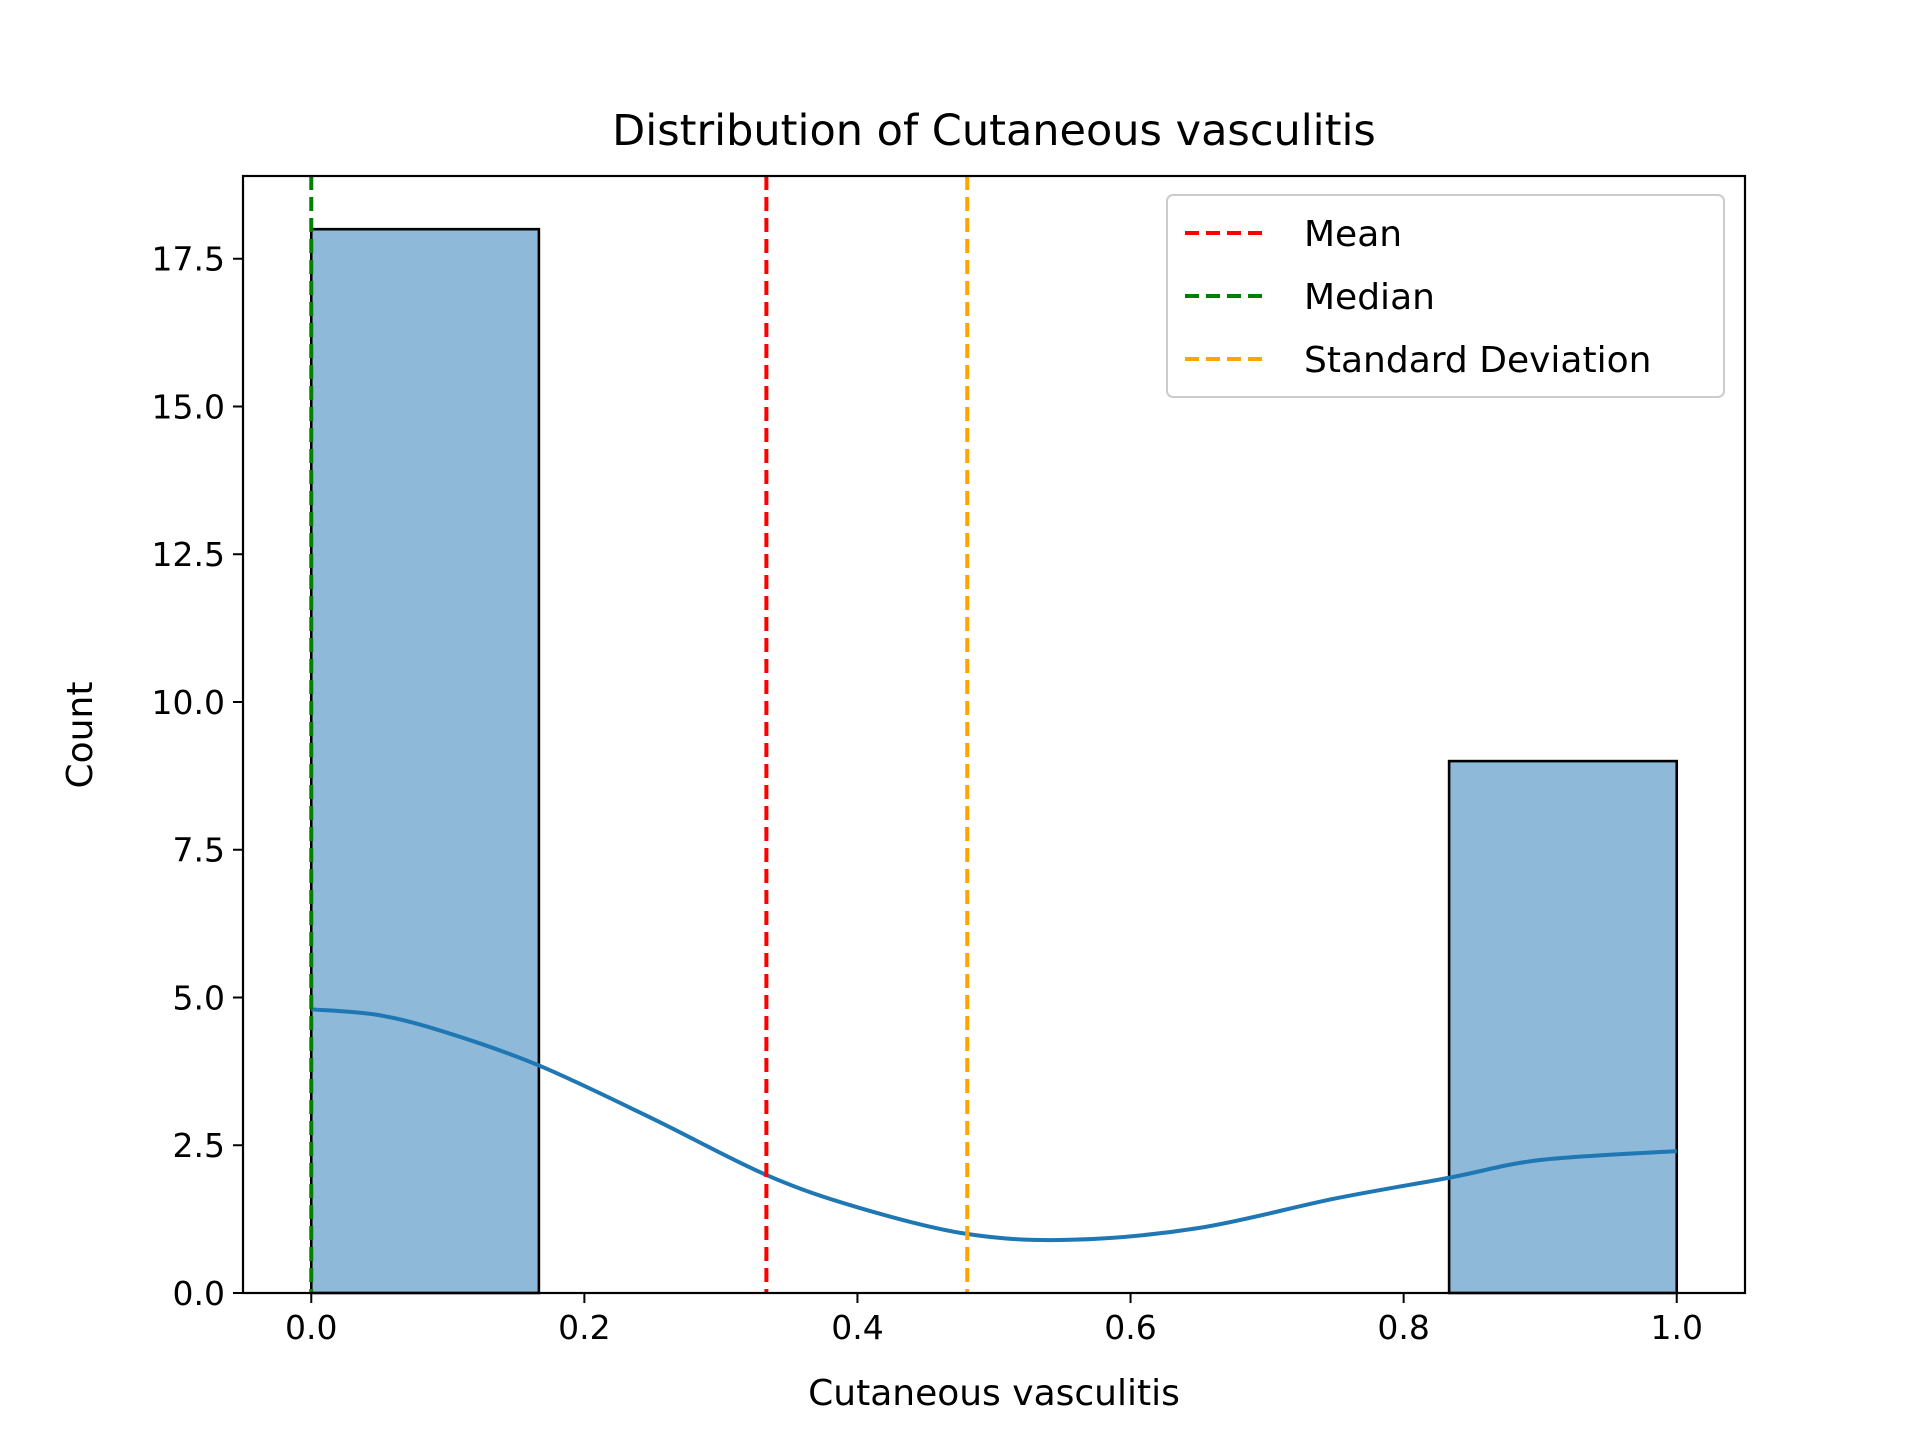 Image resolution: width=1920 pixels, height=1440 pixels. What do you see at coordinates (584, 1327) in the screenshot?
I see `x-tick-label: 0.2` at bounding box center [584, 1327].